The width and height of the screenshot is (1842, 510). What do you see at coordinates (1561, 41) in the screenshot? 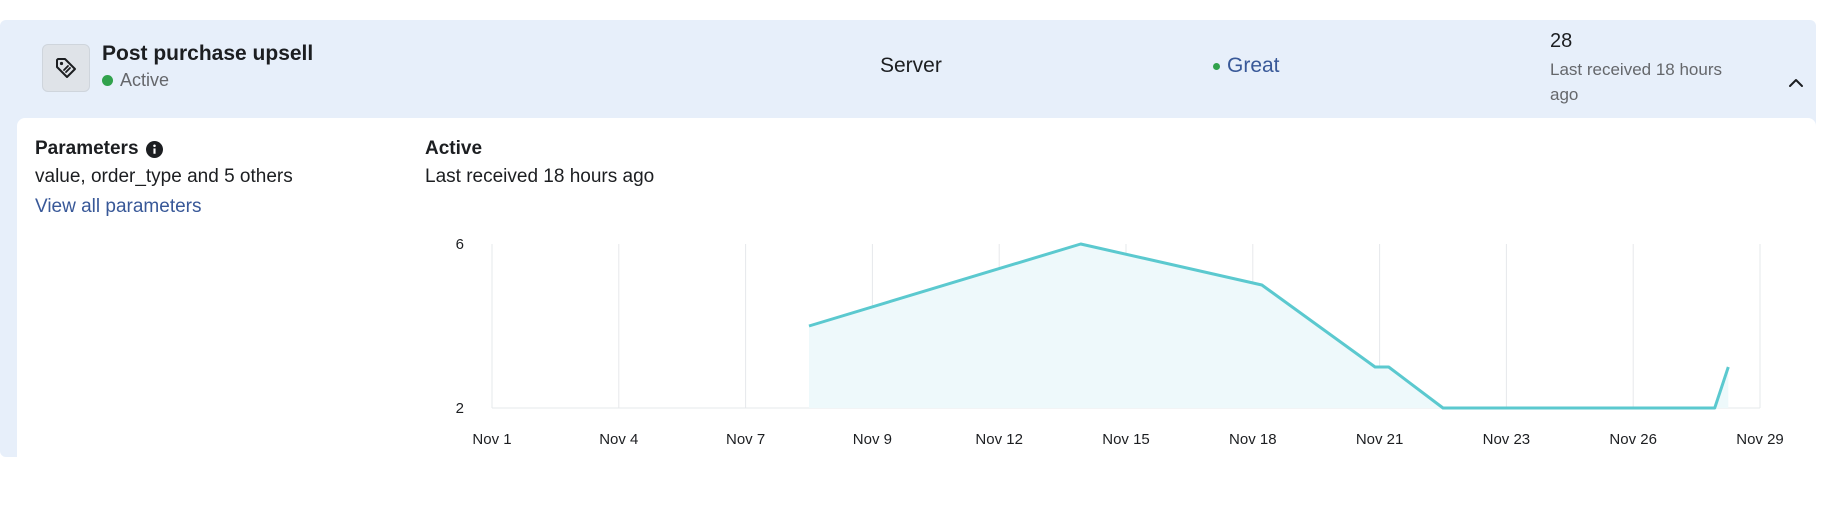
I see `event-count: 28` at bounding box center [1561, 41].